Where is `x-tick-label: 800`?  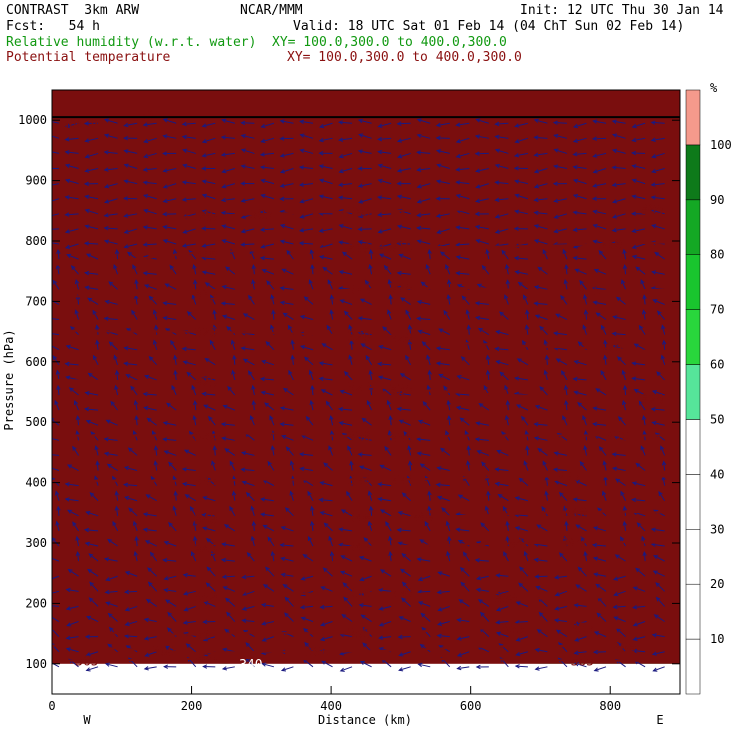
x-tick-label: 800 is located at coordinates (610, 706).